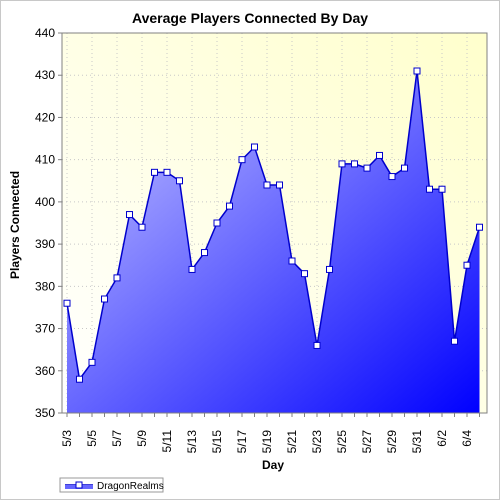 Image resolution: width=500 pixels, height=500 pixels. What do you see at coordinates (217, 442) in the screenshot?
I see `x-tick-label: 5/15` at bounding box center [217, 442].